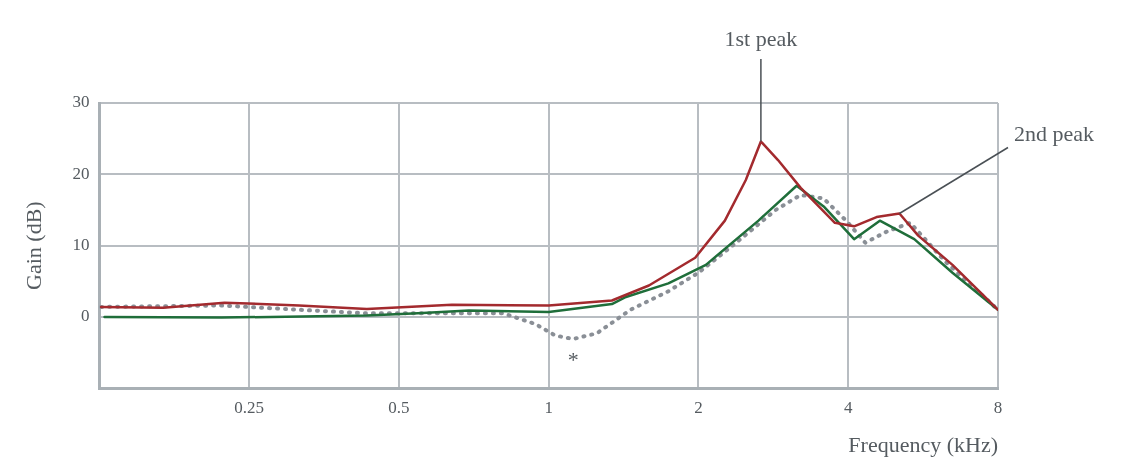 Image resolution: width=1141 pixels, height=473 pixels. What do you see at coordinates (848, 407) in the screenshot?
I see `x-tick-label: 4` at bounding box center [848, 407].